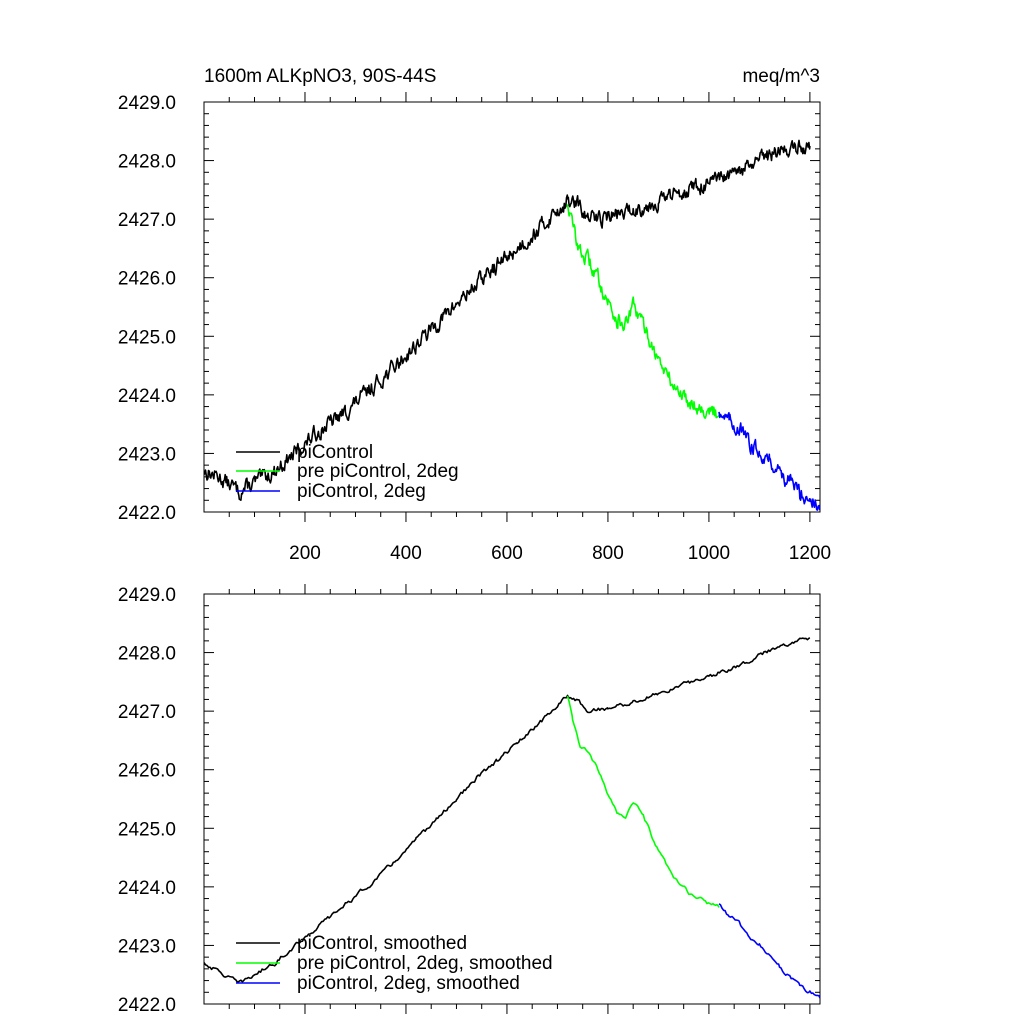 The image size is (1024, 1024). I want to click on legend-label: piControl, smoothed, so click(382, 943).